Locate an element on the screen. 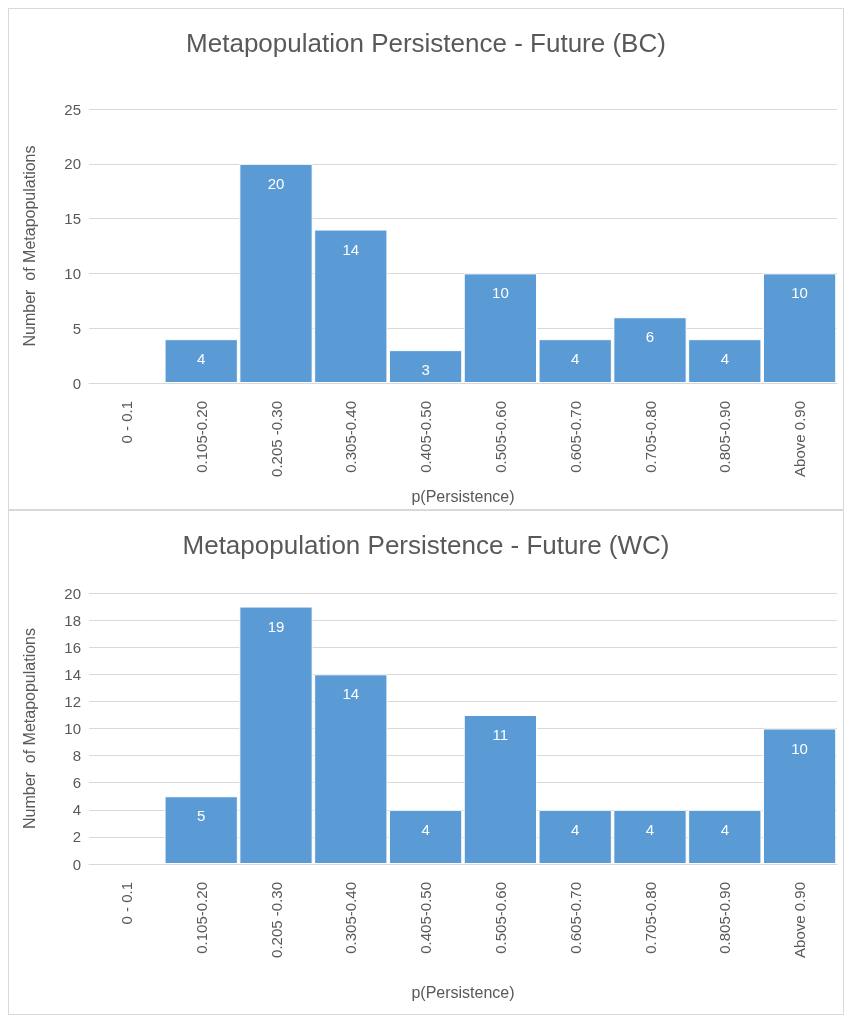  data-label: 5 is located at coordinates (201, 816).